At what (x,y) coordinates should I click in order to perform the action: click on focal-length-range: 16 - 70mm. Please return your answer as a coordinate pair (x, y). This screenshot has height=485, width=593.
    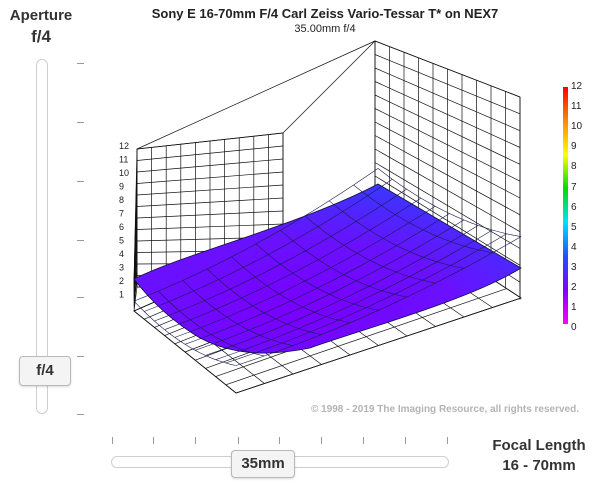
    Looking at the image, I should click on (539, 465).